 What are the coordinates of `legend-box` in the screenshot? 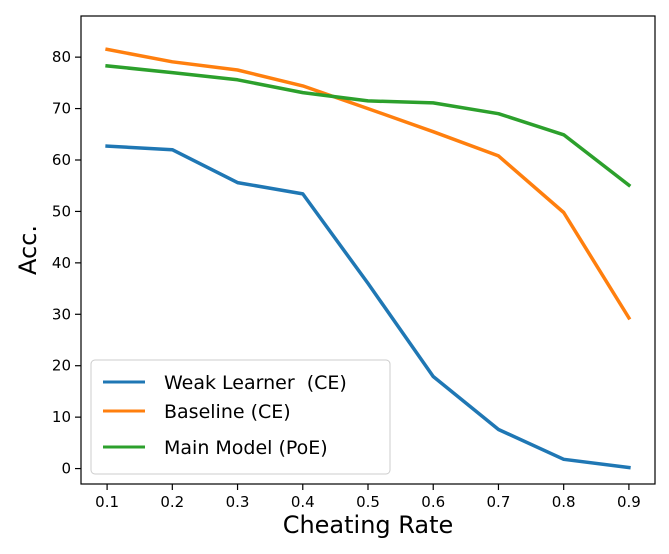 It's located at (240, 417).